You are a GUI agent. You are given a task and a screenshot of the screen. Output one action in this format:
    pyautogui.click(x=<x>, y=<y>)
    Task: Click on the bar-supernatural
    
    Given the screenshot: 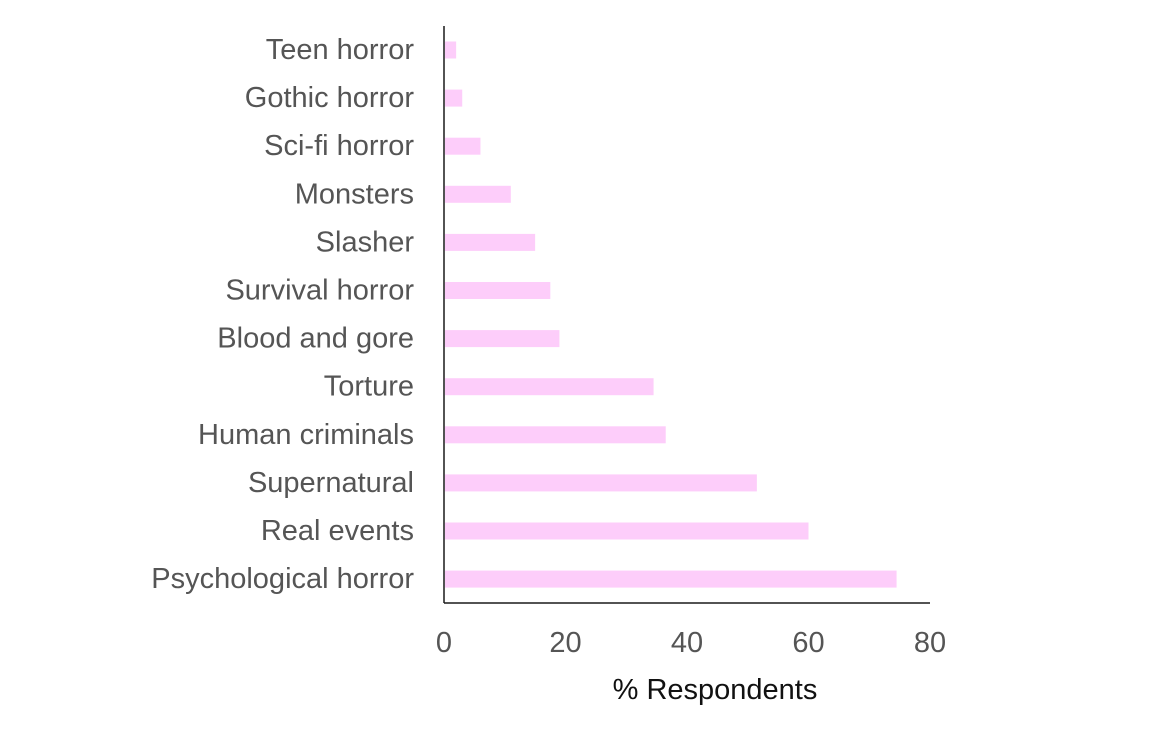 What is the action you would take?
    pyautogui.click(x=601, y=483)
    